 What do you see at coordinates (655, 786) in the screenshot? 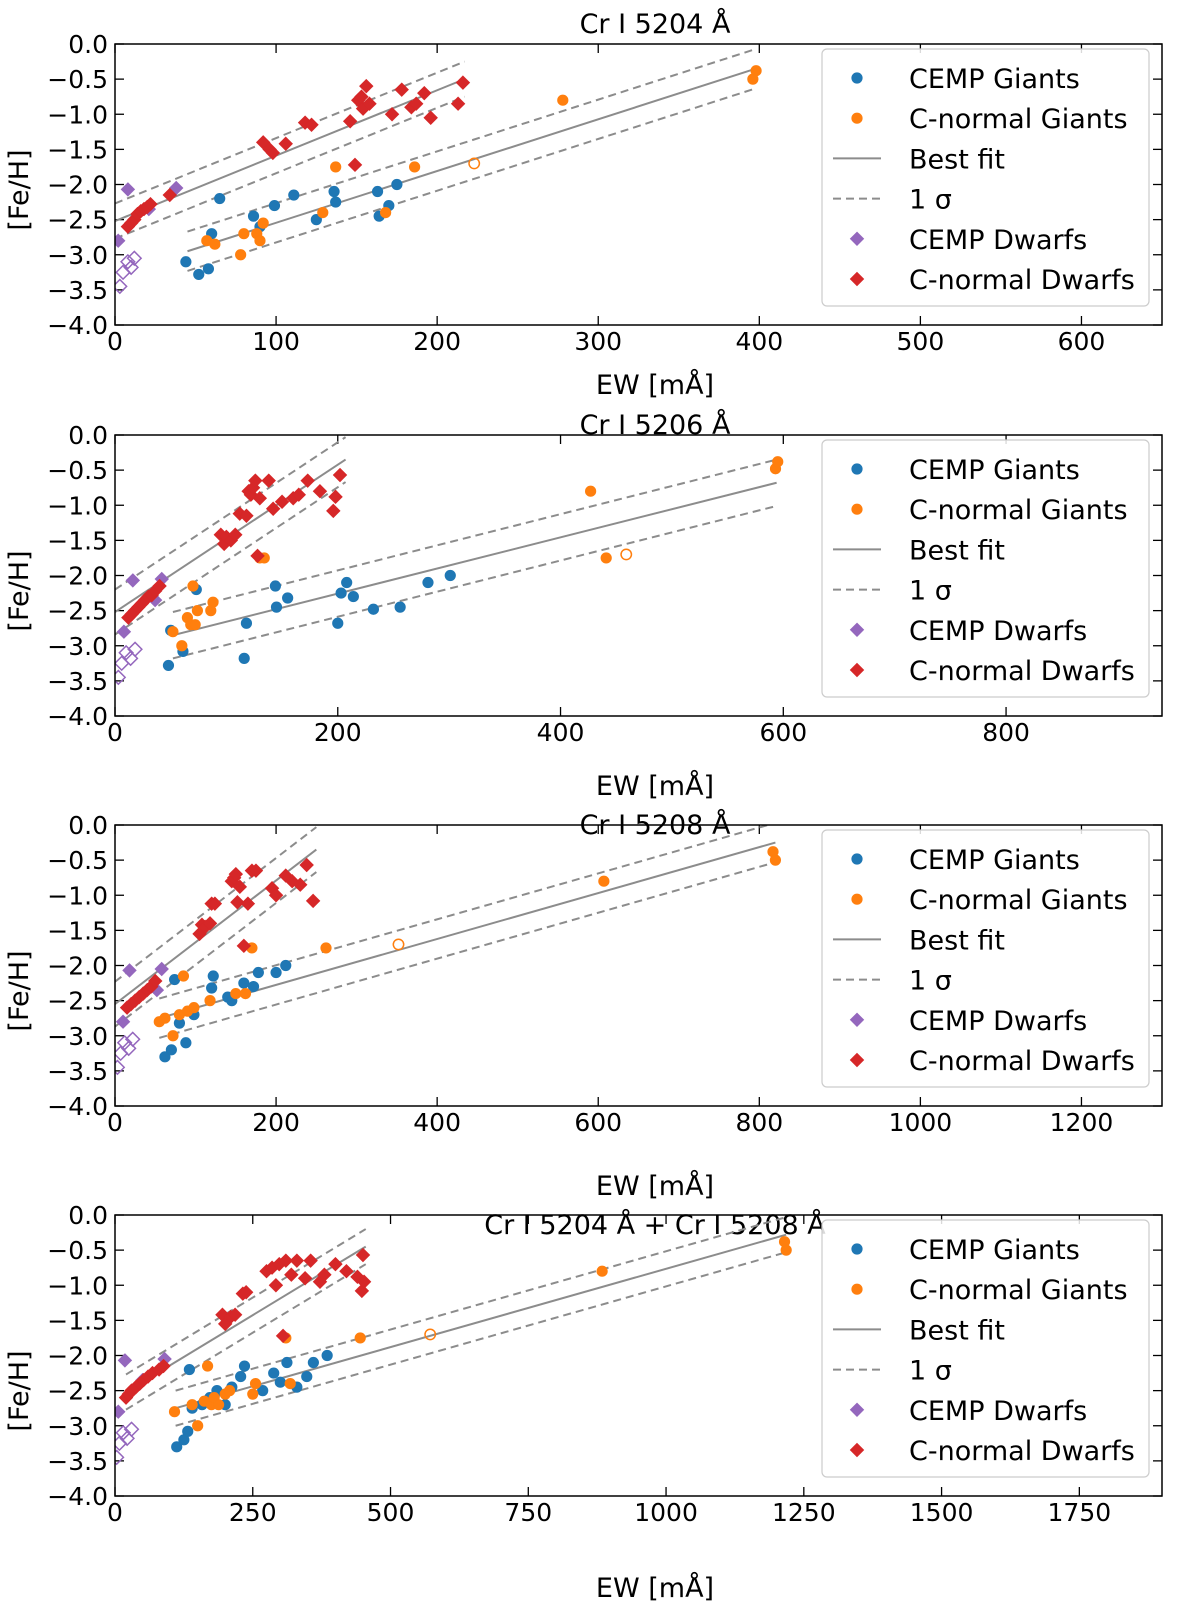
I see `x-axis-label: EW [mÅ]` at bounding box center [655, 786].